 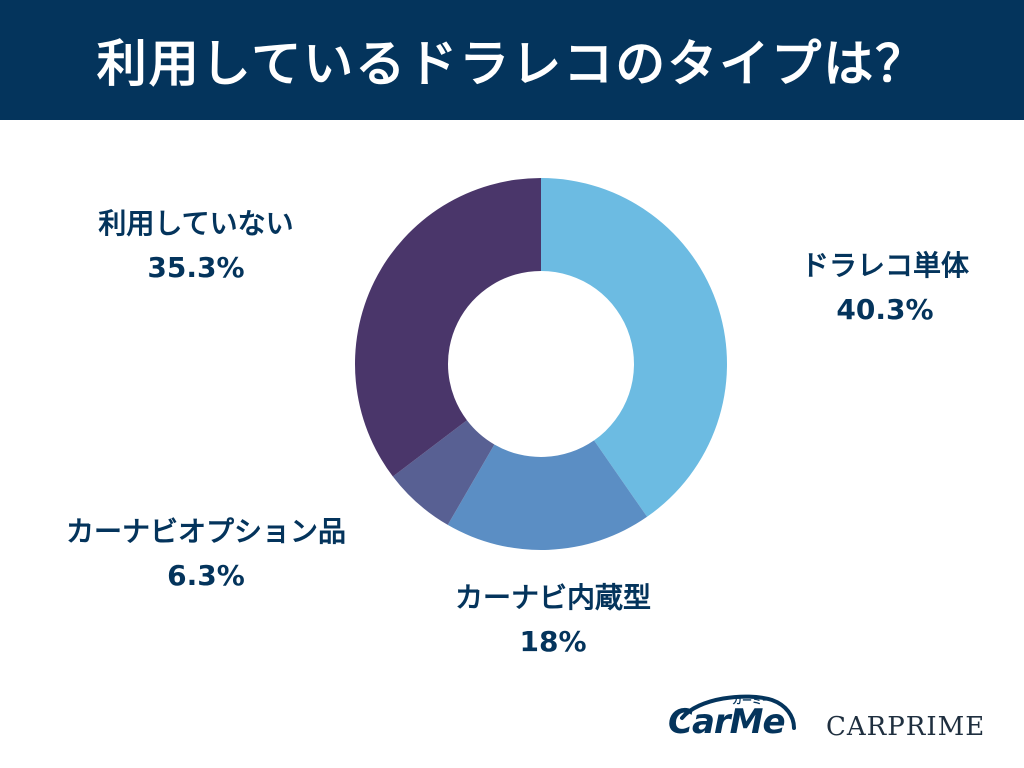 What do you see at coordinates (206, 531) in the screenshot?
I see `slice-name-navi-option: カーナビオプション品` at bounding box center [206, 531].